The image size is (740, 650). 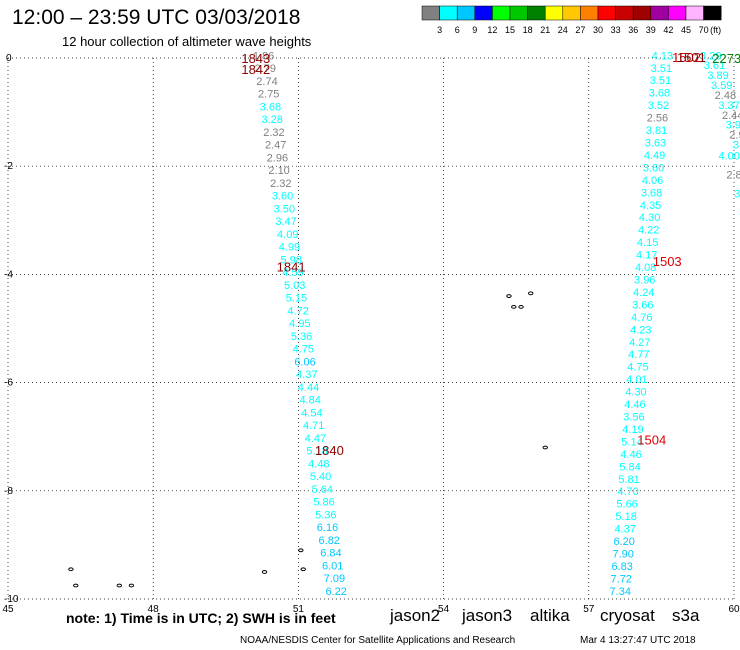 What do you see at coordinates (640, 330) in the screenshot?
I see `wave-height-value: 4.23` at bounding box center [640, 330].